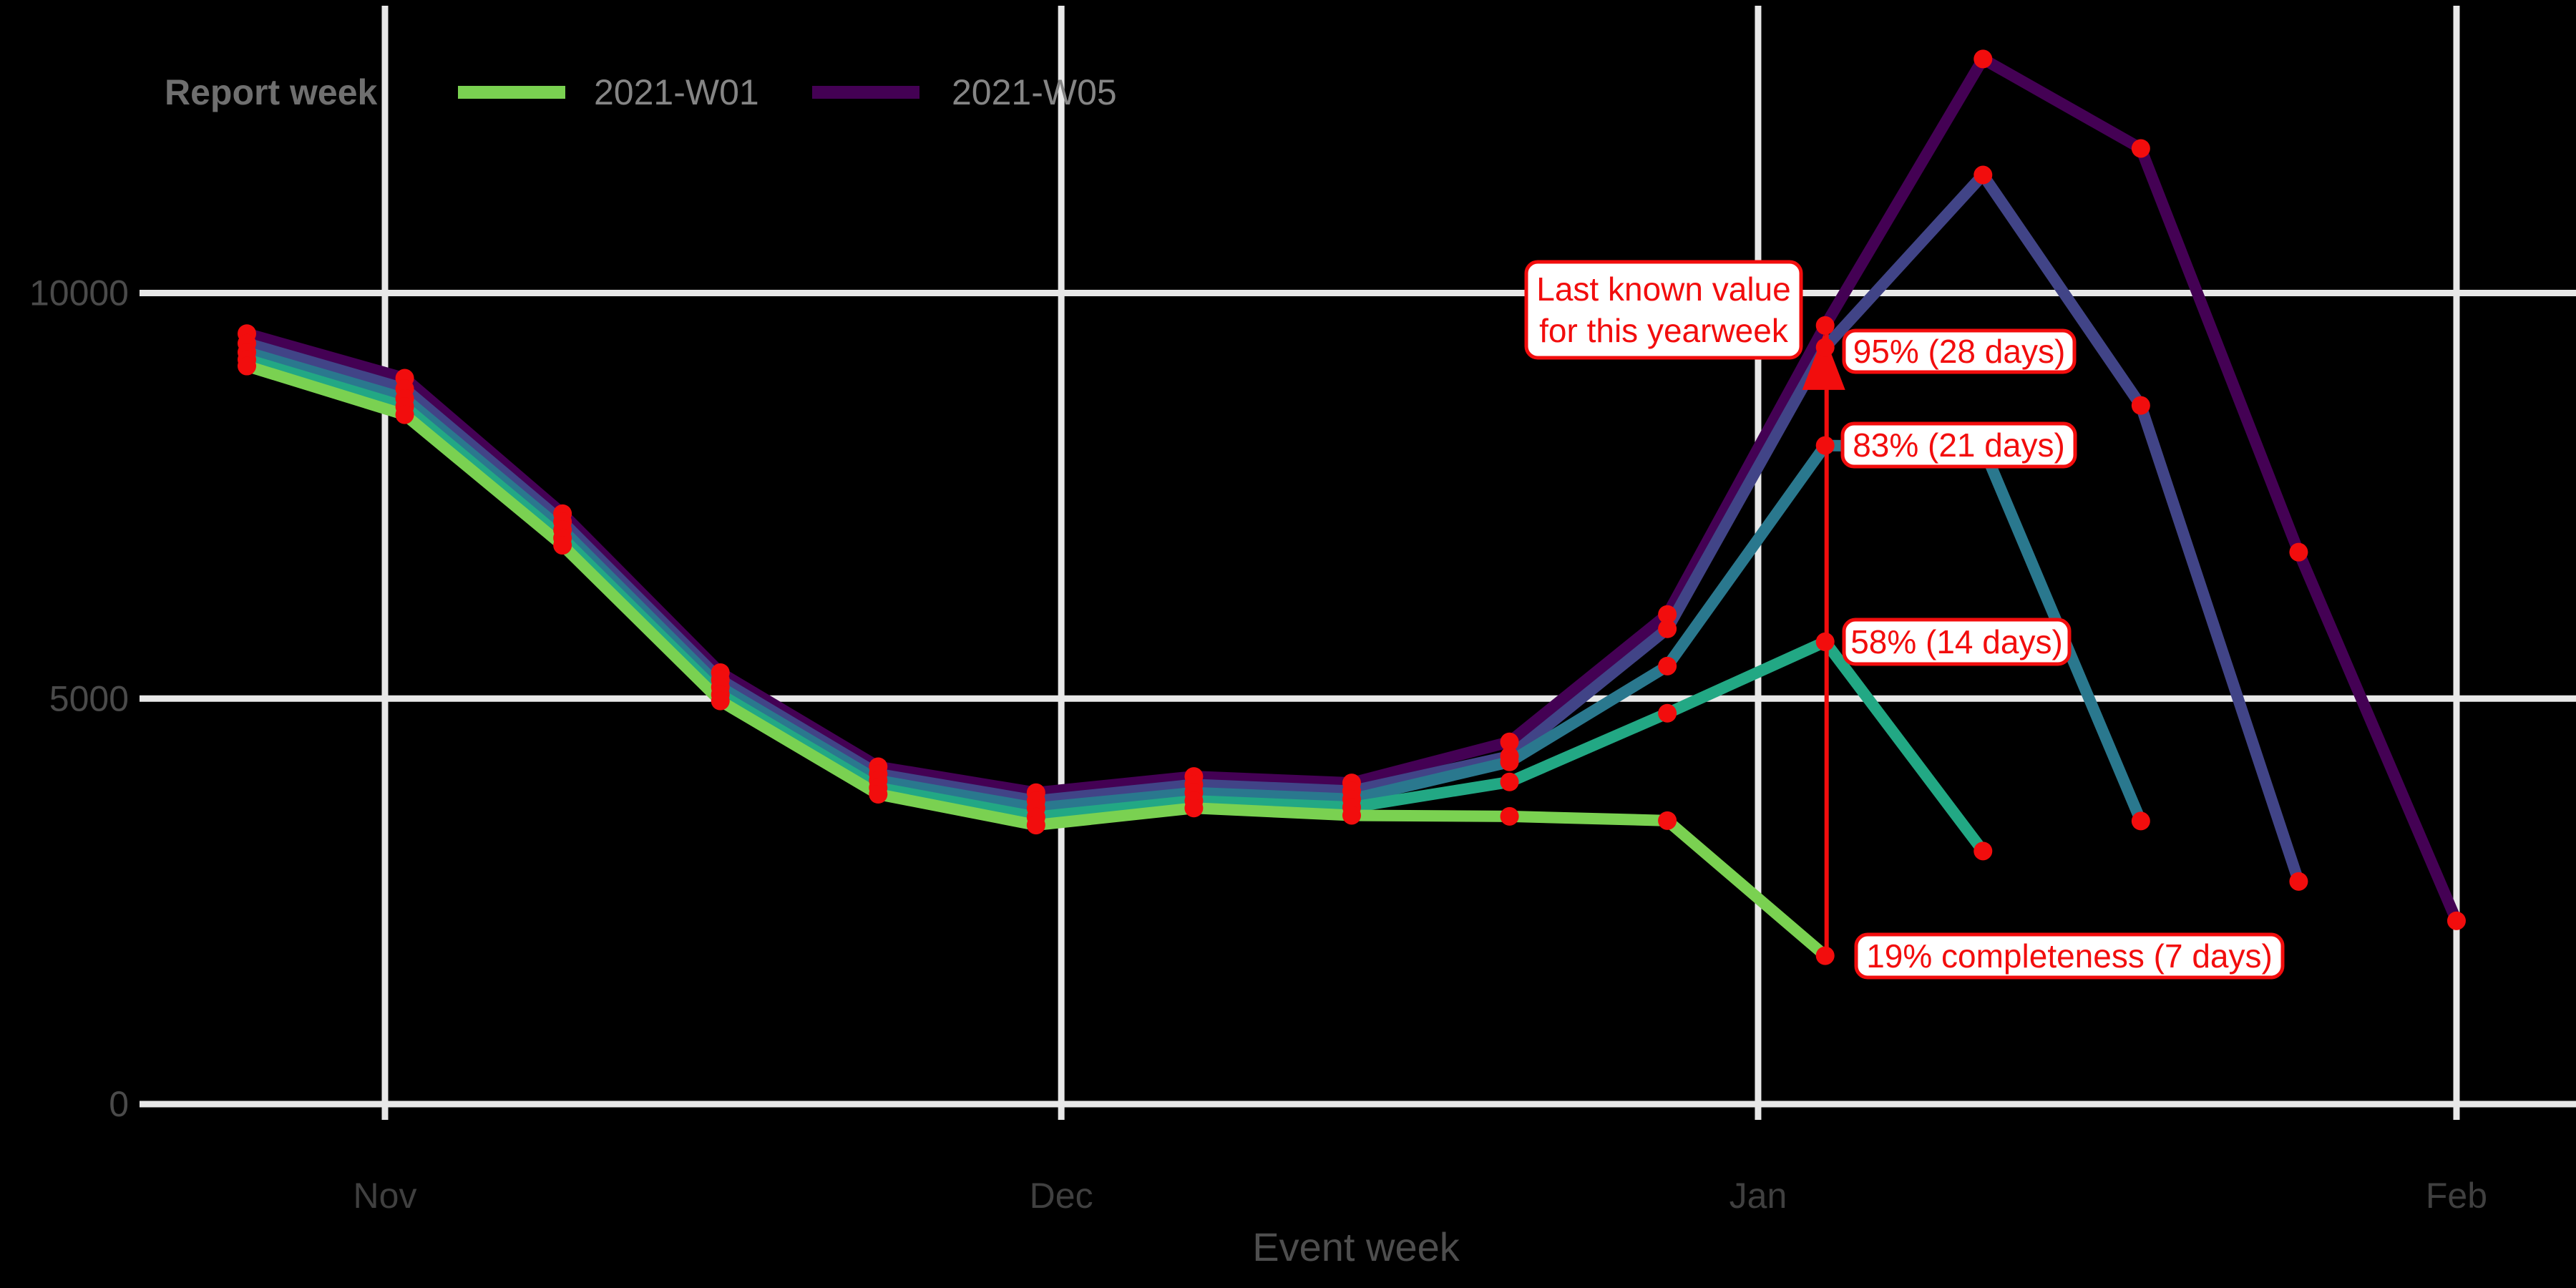 This screenshot has width=2576, height=1288. Describe the element at coordinates (271, 92) in the screenshot. I see `legend-title: Report week` at that location.